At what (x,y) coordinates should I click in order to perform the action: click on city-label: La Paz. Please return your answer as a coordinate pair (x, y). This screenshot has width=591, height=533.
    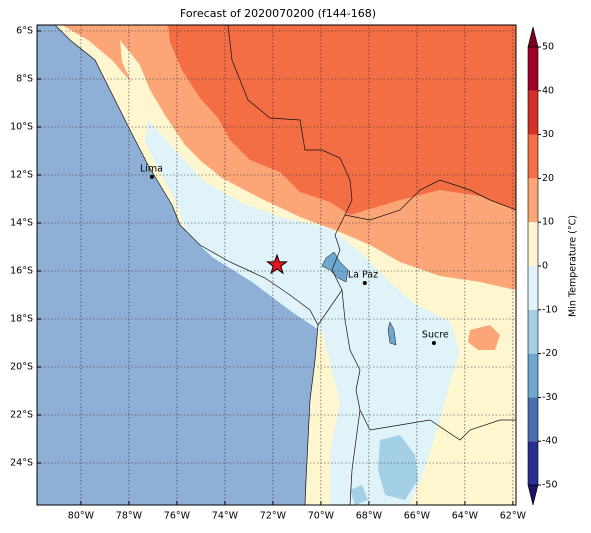
    Looking at the image, I should click on (363, 275).